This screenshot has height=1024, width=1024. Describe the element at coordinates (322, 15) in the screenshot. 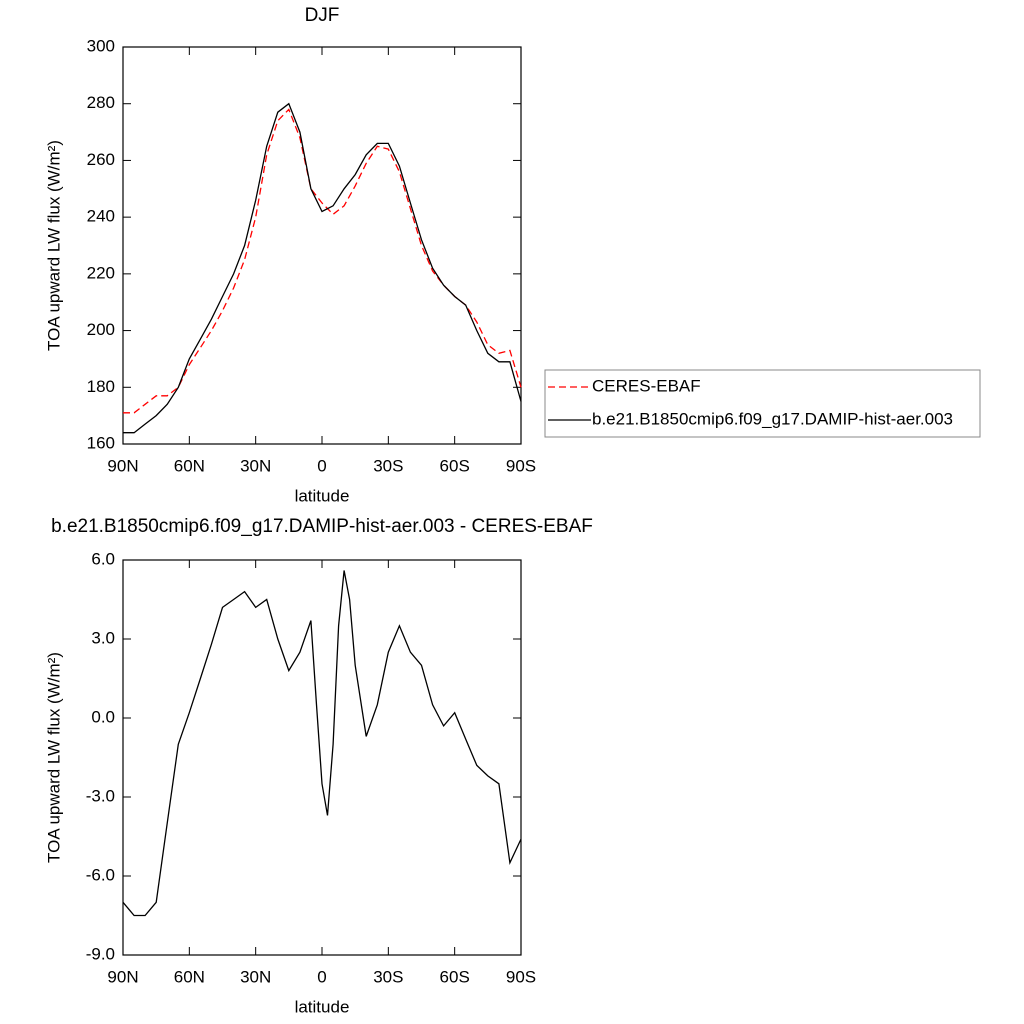

I see `chart-title: DJF` at that location.